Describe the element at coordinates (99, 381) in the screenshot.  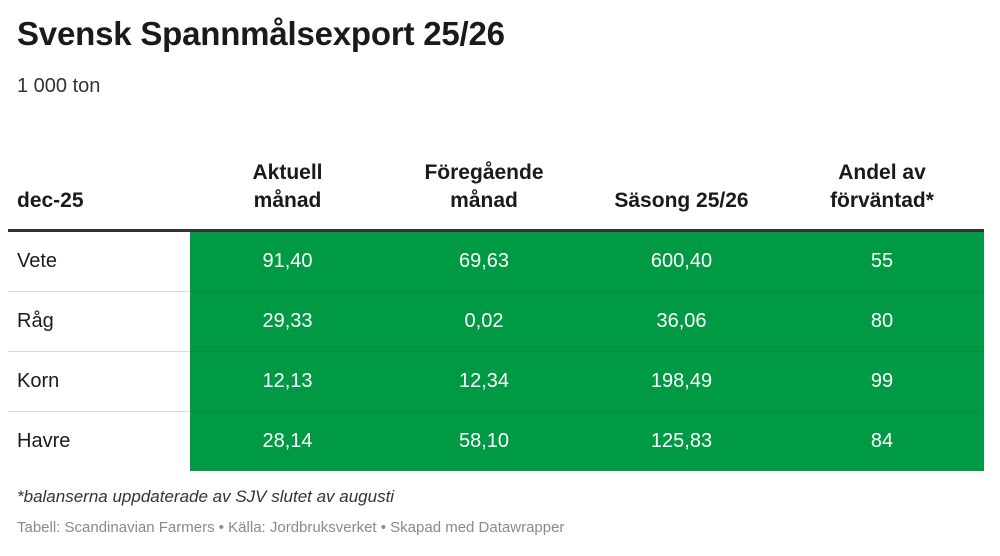
I see `row-label: Korn` at that location.